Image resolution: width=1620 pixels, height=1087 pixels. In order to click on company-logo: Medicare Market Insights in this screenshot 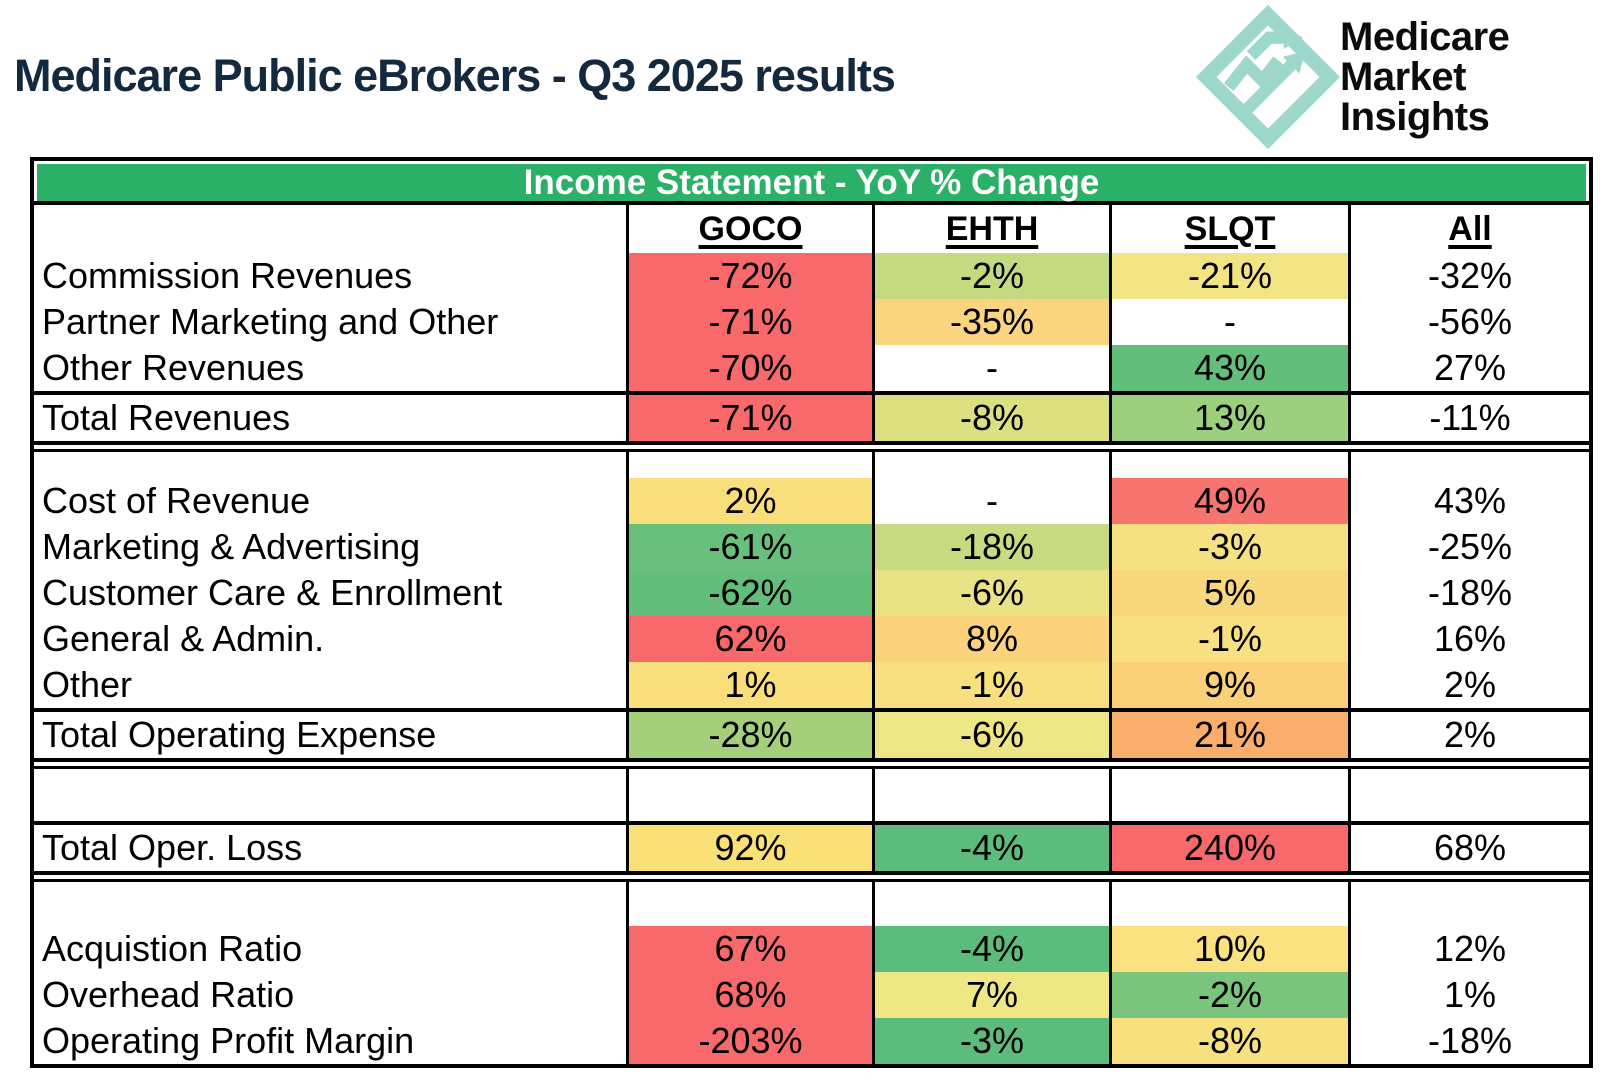, I will do `click(1351, 77)`.